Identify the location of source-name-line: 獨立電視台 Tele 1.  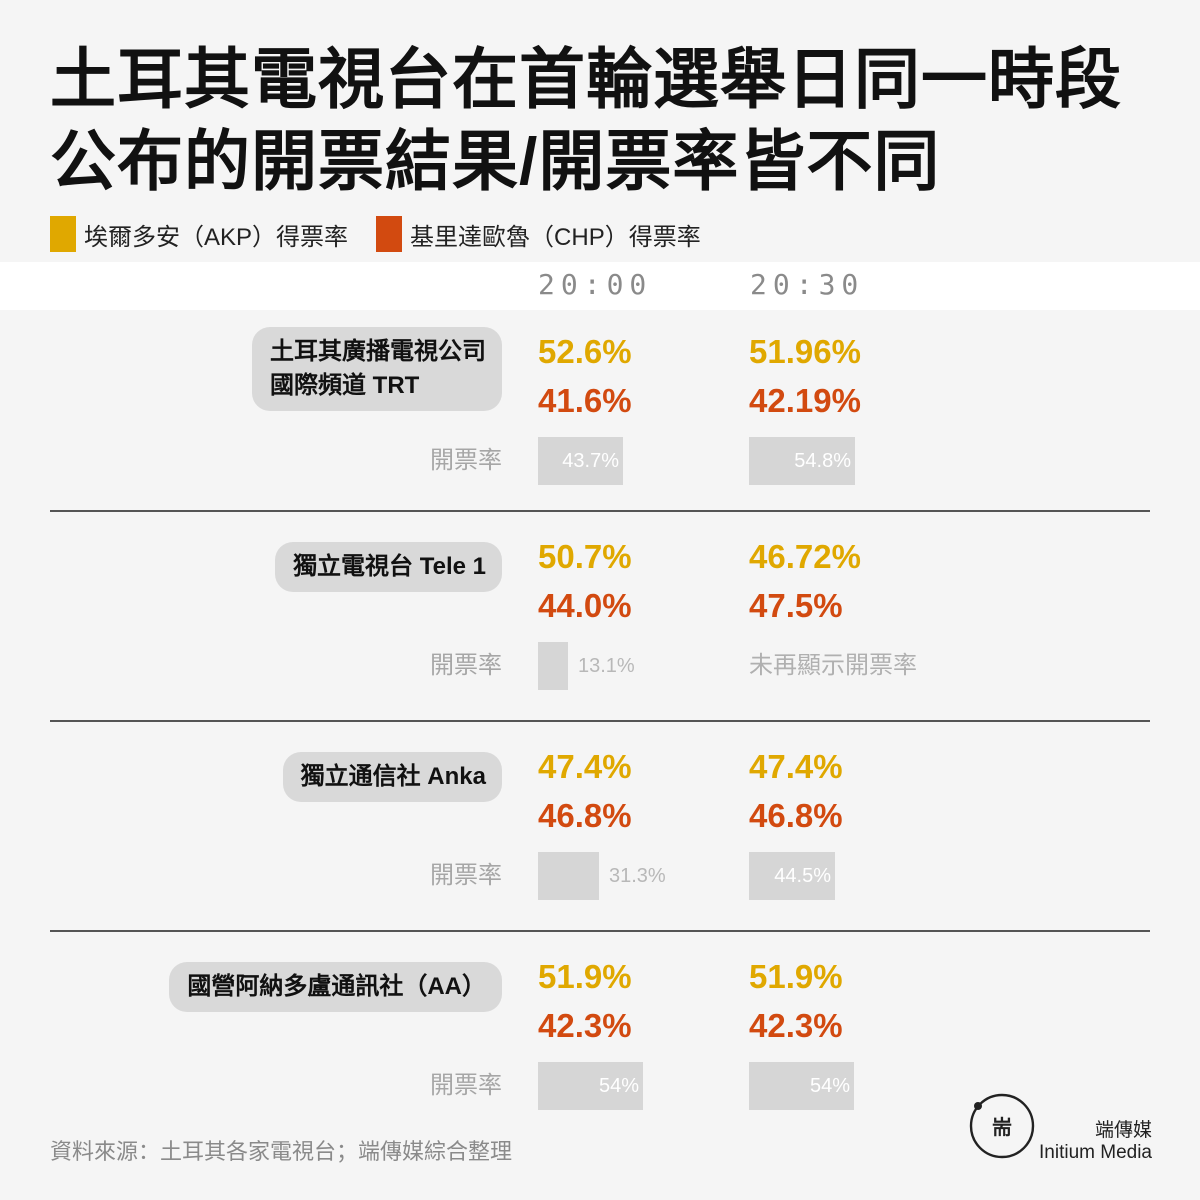
(389, 566).